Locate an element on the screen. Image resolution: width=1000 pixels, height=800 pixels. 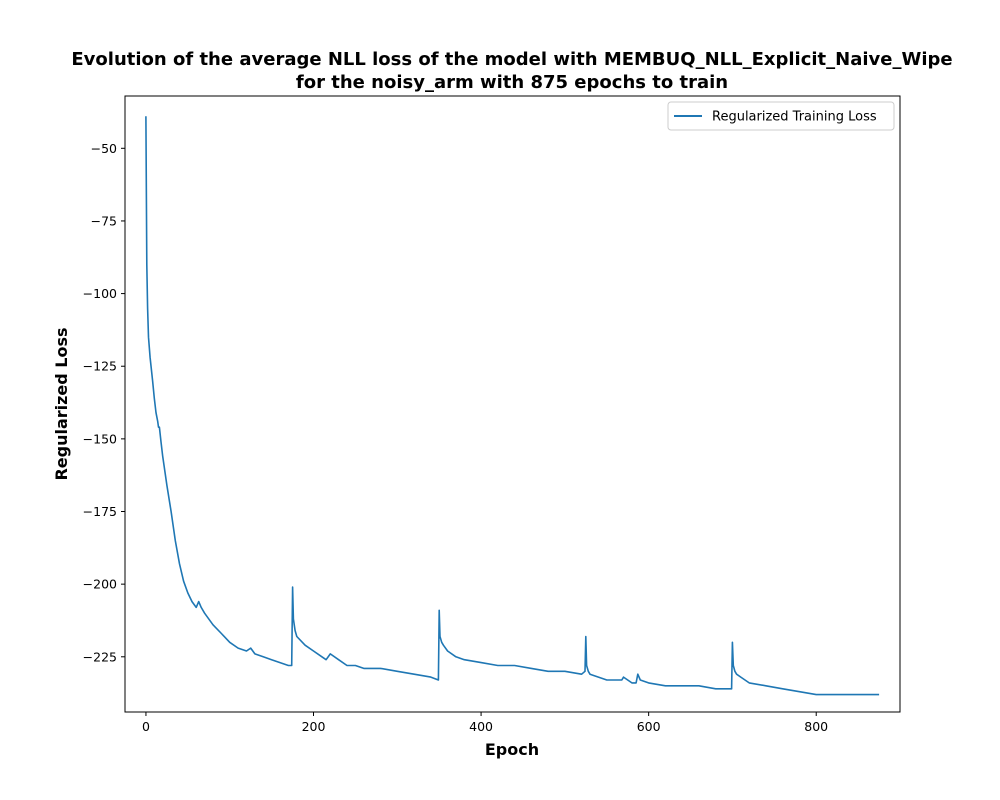
x-tick-label: 800 is located at coordinates (816, 726).